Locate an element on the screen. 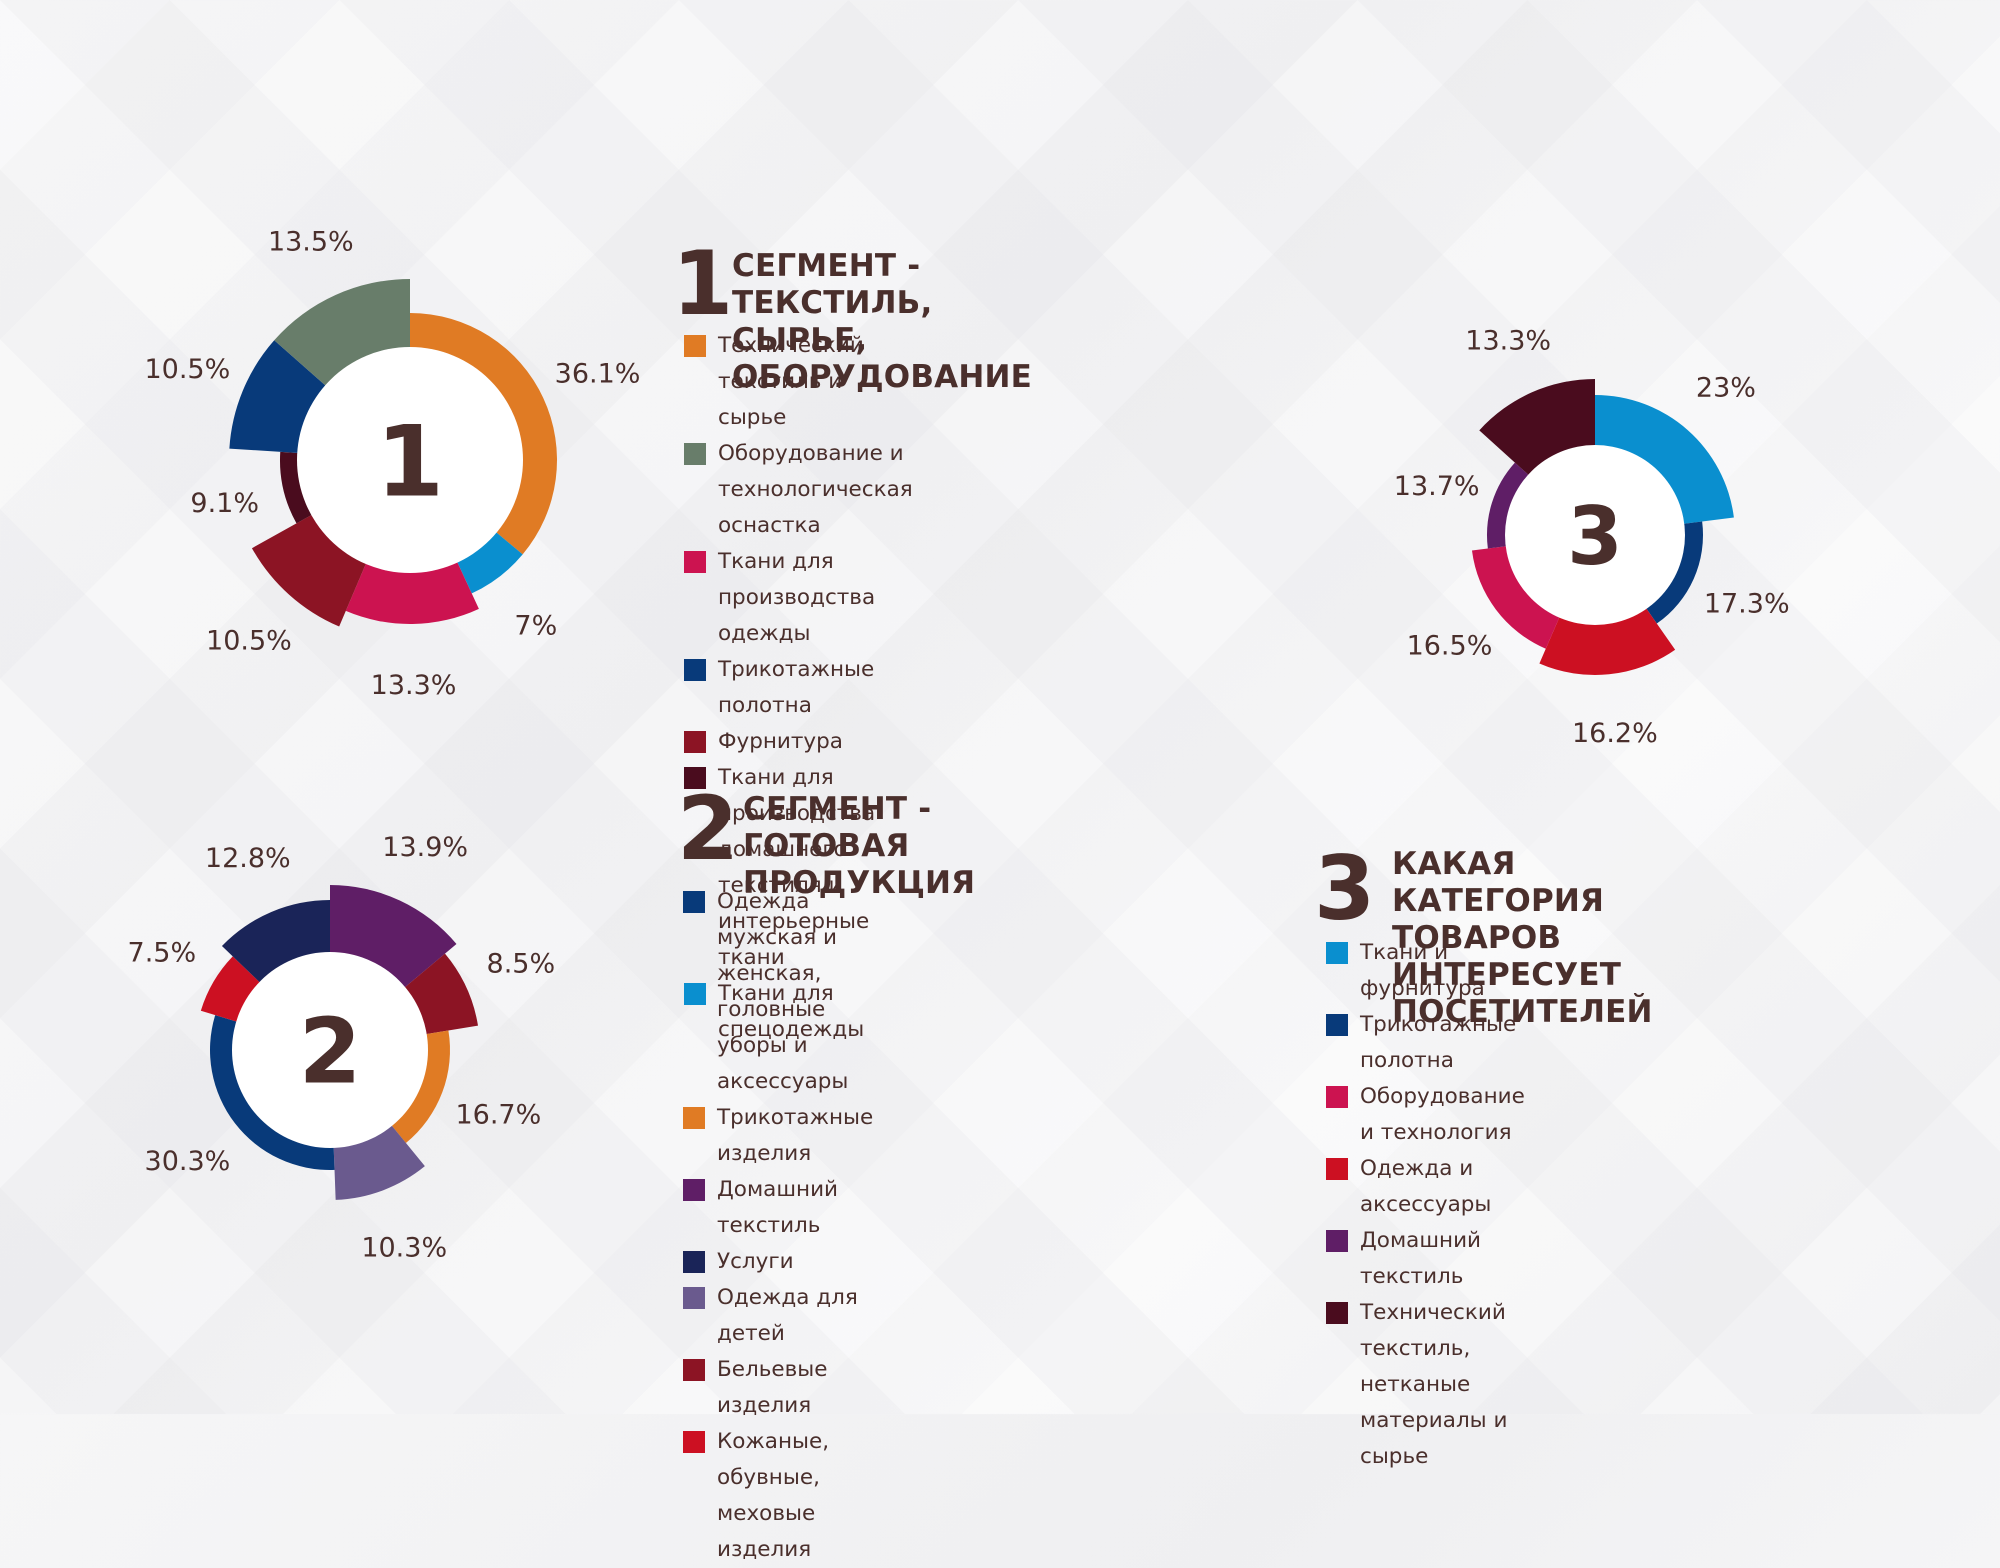  legend-label: Ткани и фурнитура is located at coordinates (1422, 970).